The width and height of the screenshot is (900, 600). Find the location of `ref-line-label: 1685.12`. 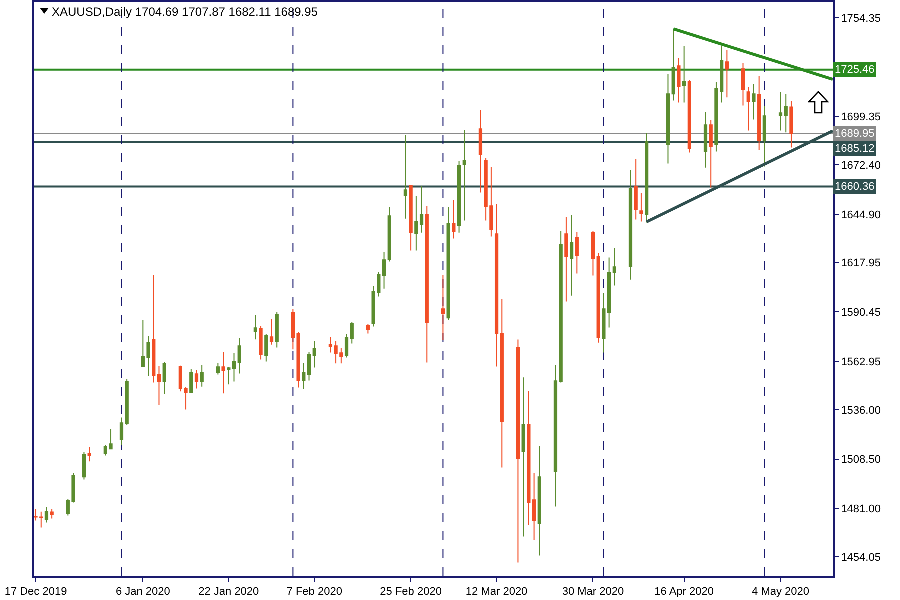

ref-line-label: 1685.12 is located at coordinates (855, 149).